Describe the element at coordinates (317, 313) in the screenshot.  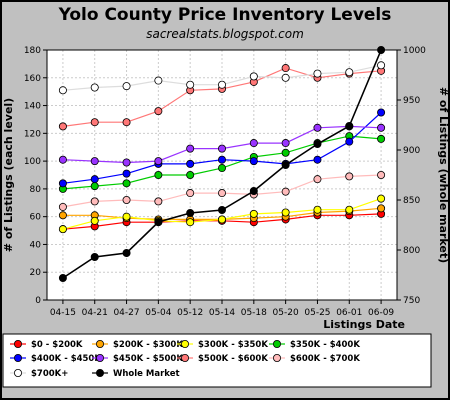
I see `x-tick-label: 05-25` at that location.